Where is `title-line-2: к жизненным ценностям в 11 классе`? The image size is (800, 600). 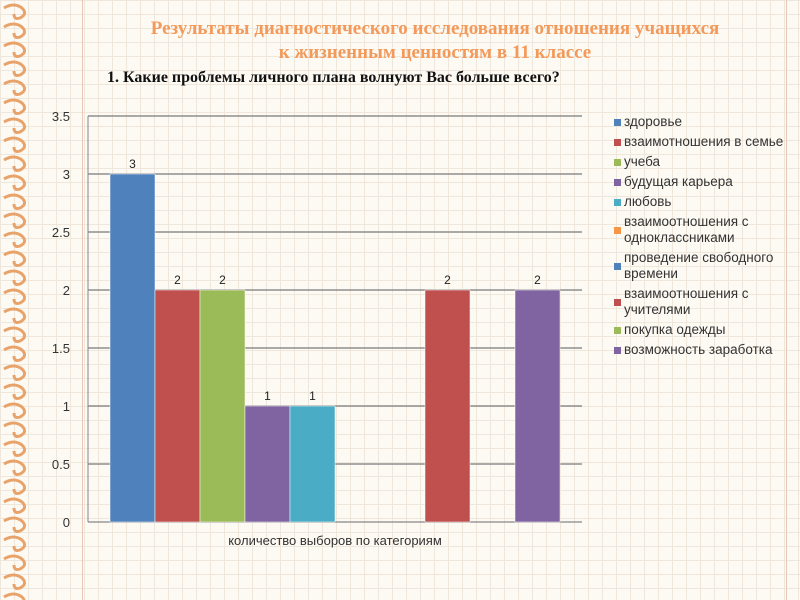 title-line-2: к жизненным ценностям в 11 классе is located at coordinates (435, 52).